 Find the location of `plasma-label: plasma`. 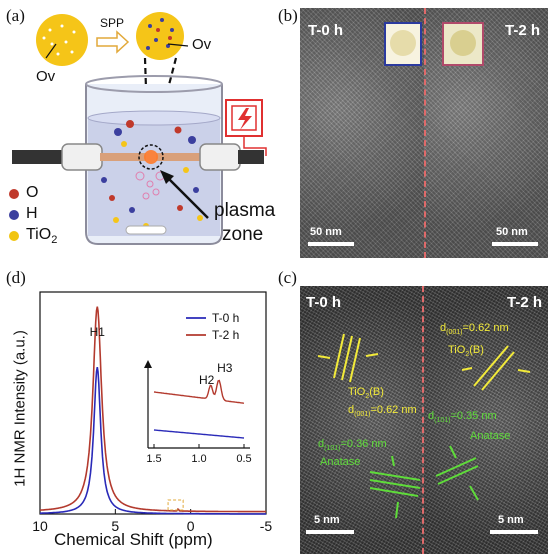

plasma-label: plasma is located at coordinates (245, 210).